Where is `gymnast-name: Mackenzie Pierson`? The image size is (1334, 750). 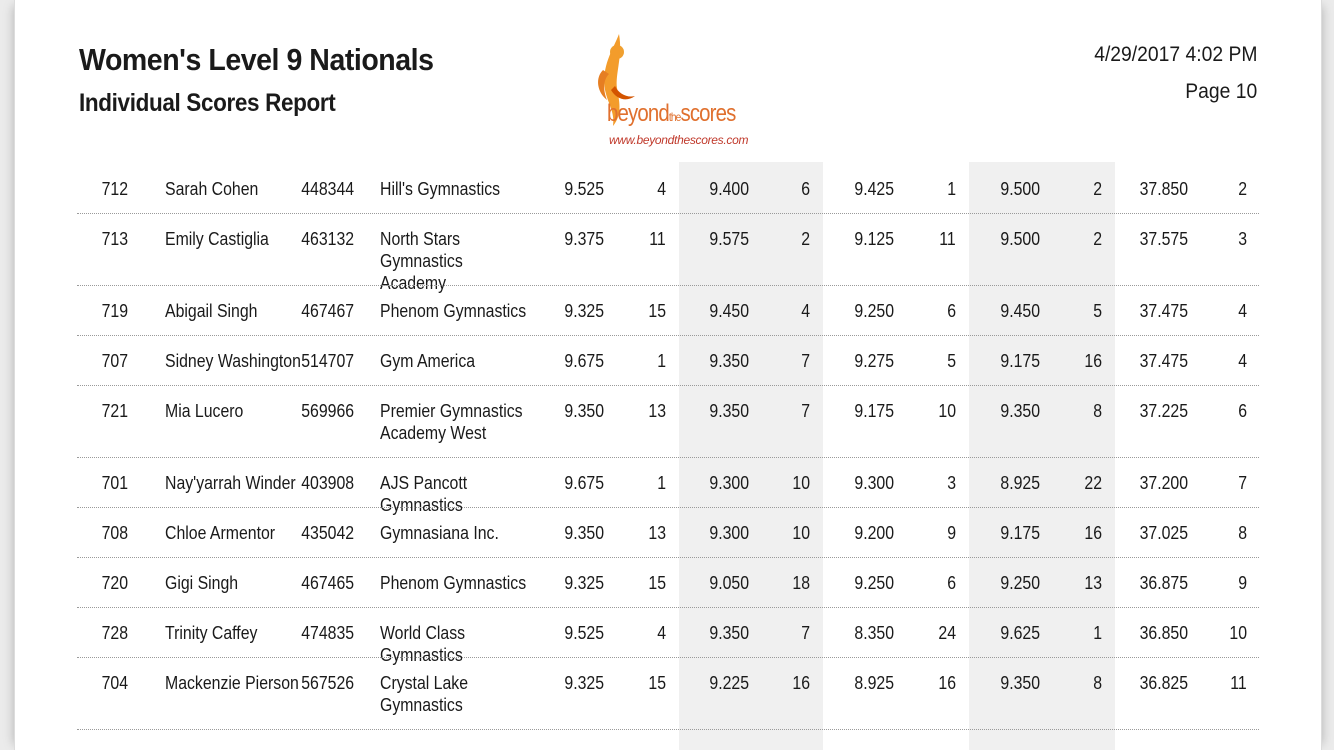
gymnast-name: Mackenzie Pierson is located at coordinates (232, 683).